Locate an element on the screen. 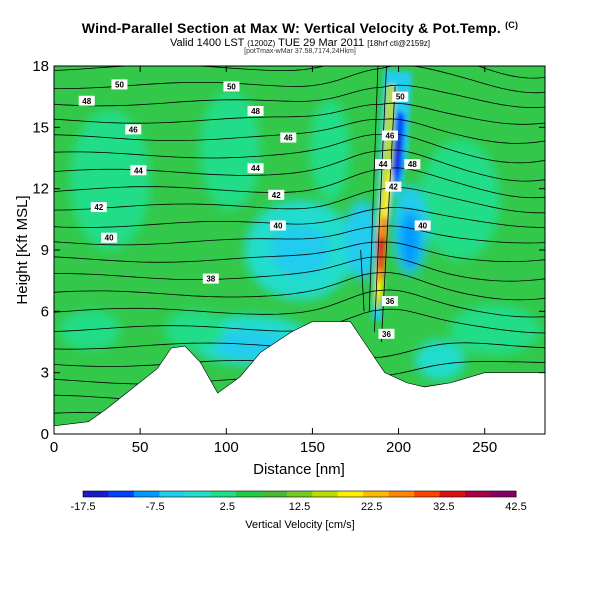 This screenshot has width=600, height=600. colorbar-tick-label: 32.5 is located at coordinates (443, 507).